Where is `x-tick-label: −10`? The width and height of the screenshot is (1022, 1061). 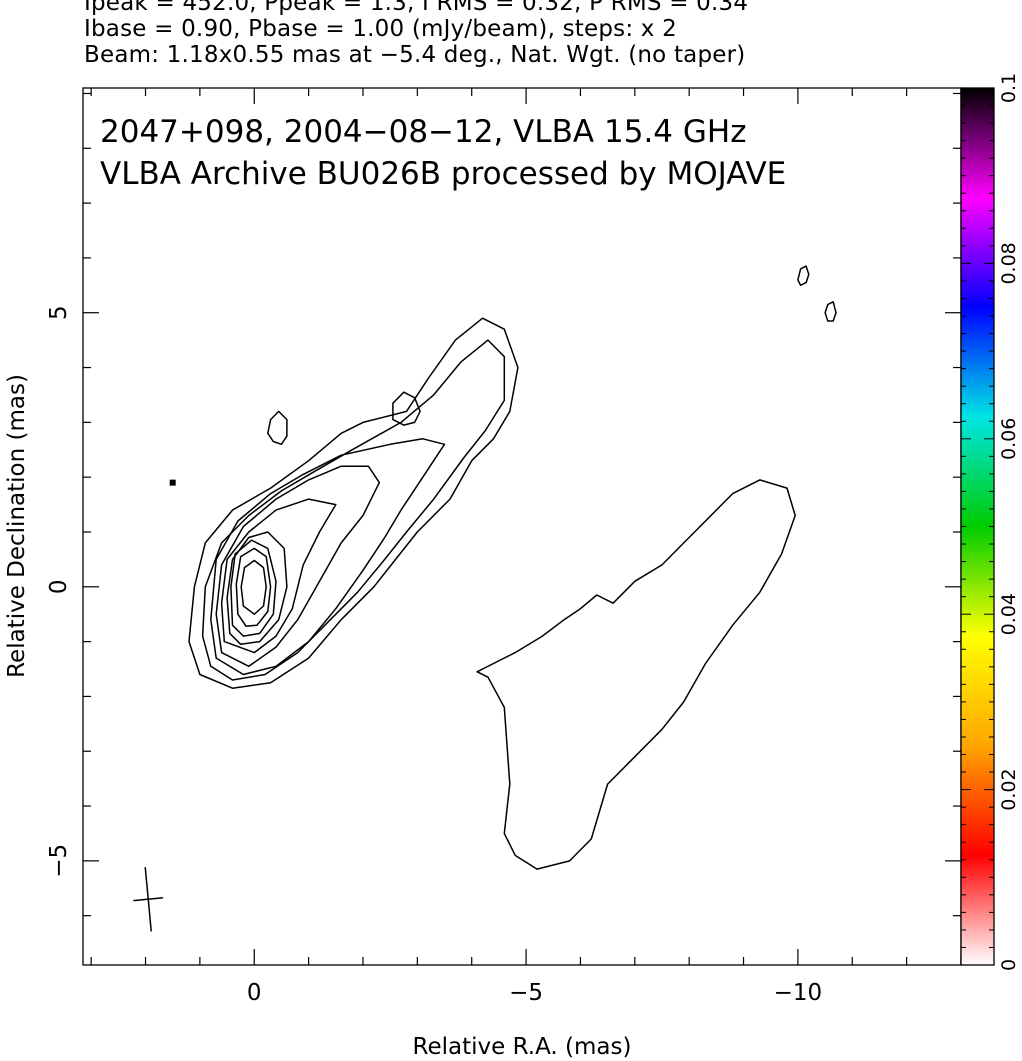
x-tick-label: −10 is located at coordinates (798, 993).